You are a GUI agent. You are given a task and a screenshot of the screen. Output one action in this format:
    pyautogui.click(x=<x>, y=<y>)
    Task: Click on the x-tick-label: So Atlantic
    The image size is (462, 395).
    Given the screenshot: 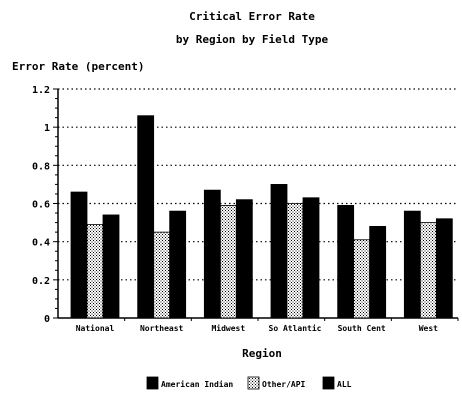 What is the action you would take?
    pyautogui.click(x=295, y=328)
    